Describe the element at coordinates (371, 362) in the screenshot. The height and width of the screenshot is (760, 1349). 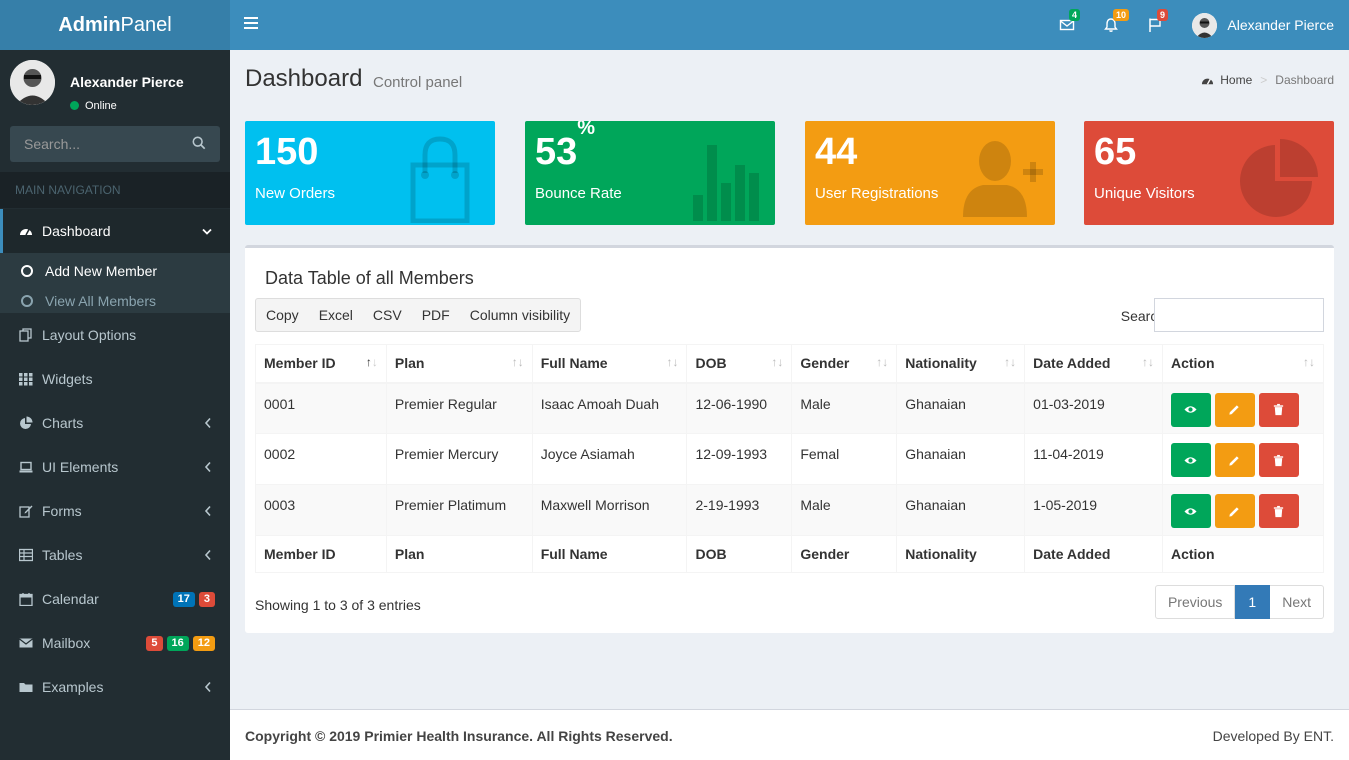
I see `sort-asc-icon: ↑↓` at that location.